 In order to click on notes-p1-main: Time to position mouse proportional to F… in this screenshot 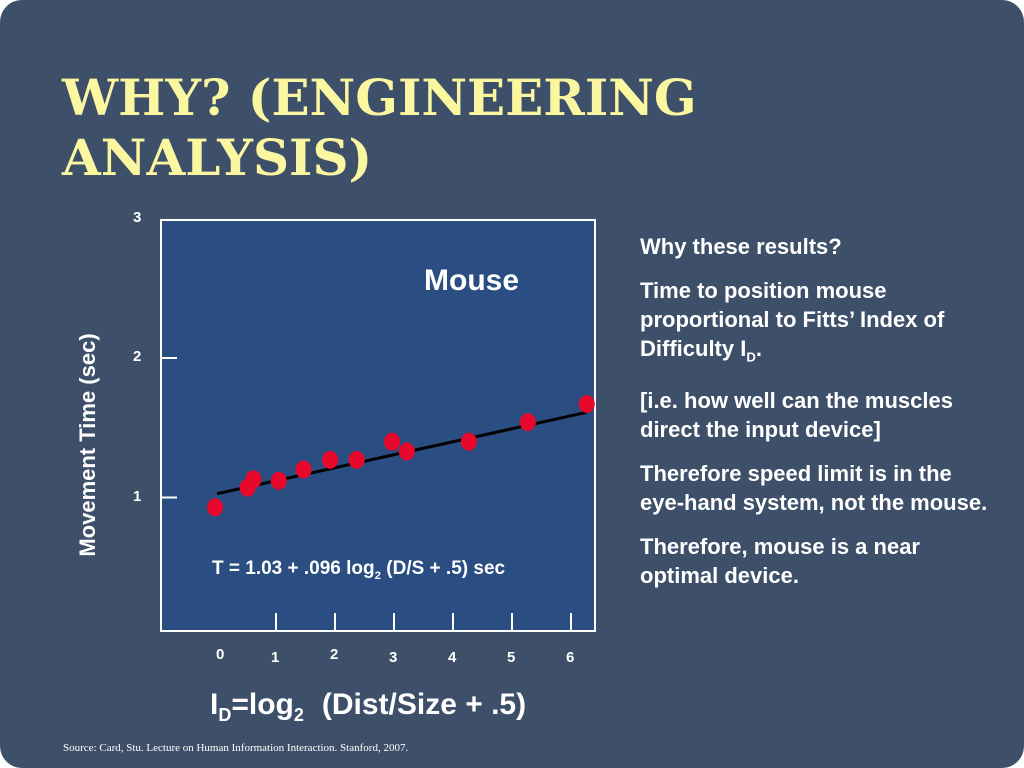, I will do `click(792, 319)`.